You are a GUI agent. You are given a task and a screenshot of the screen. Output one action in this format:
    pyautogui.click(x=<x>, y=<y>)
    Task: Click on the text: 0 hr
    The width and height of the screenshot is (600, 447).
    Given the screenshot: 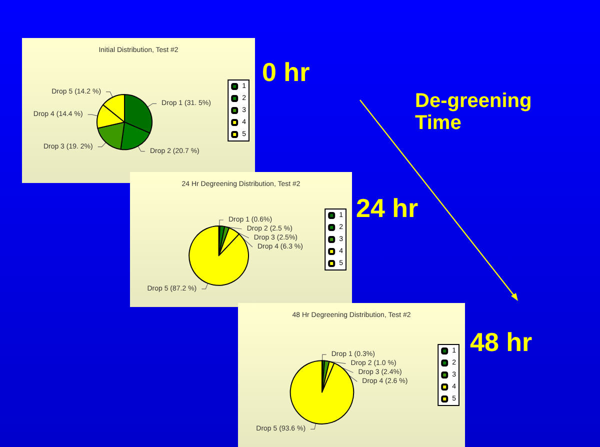 What is the action you would take?
    pyautogui.click(x=286, y=72)
    